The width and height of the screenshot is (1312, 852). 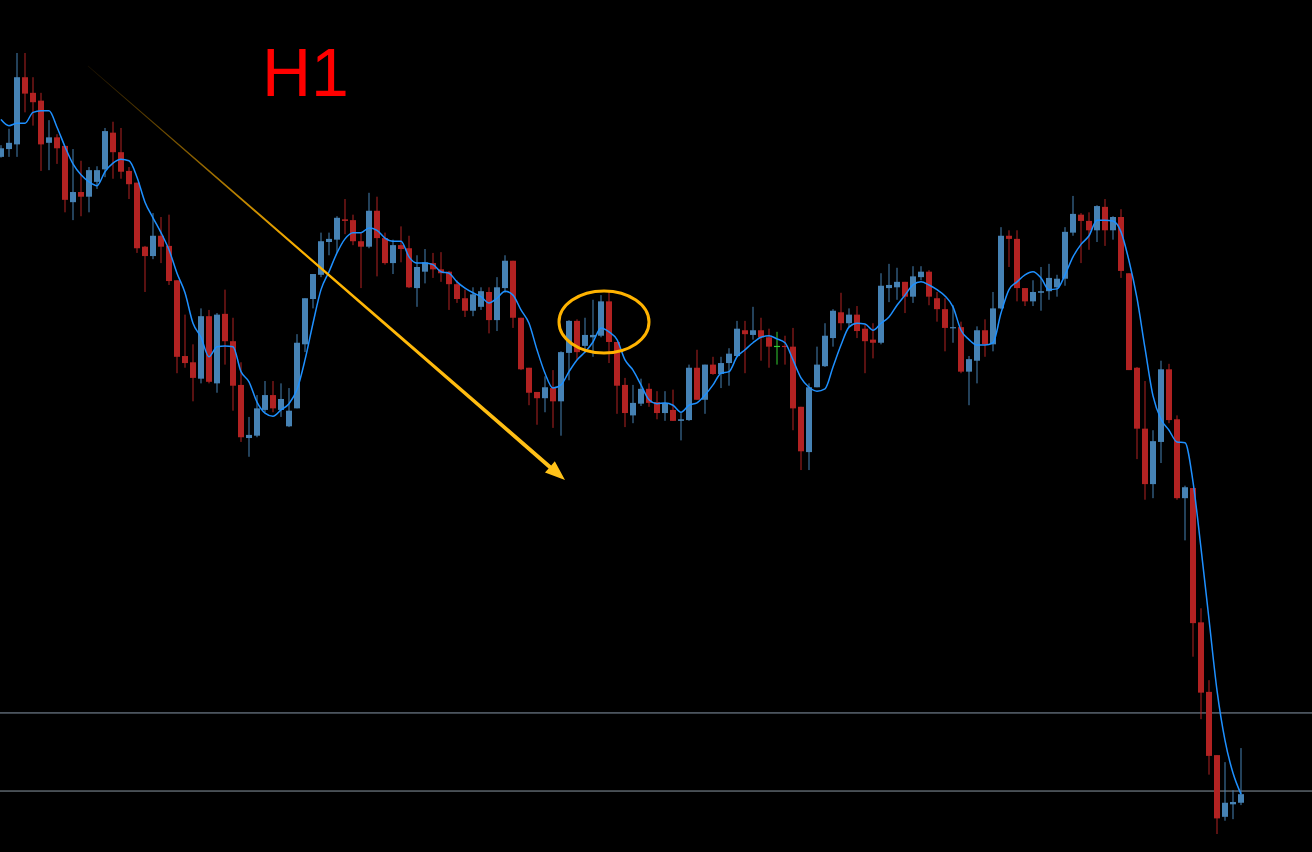 What do you see at coordinates (305, 72) in the screenshot?
I see `annotation: H1` at bounding box center [305, 72].